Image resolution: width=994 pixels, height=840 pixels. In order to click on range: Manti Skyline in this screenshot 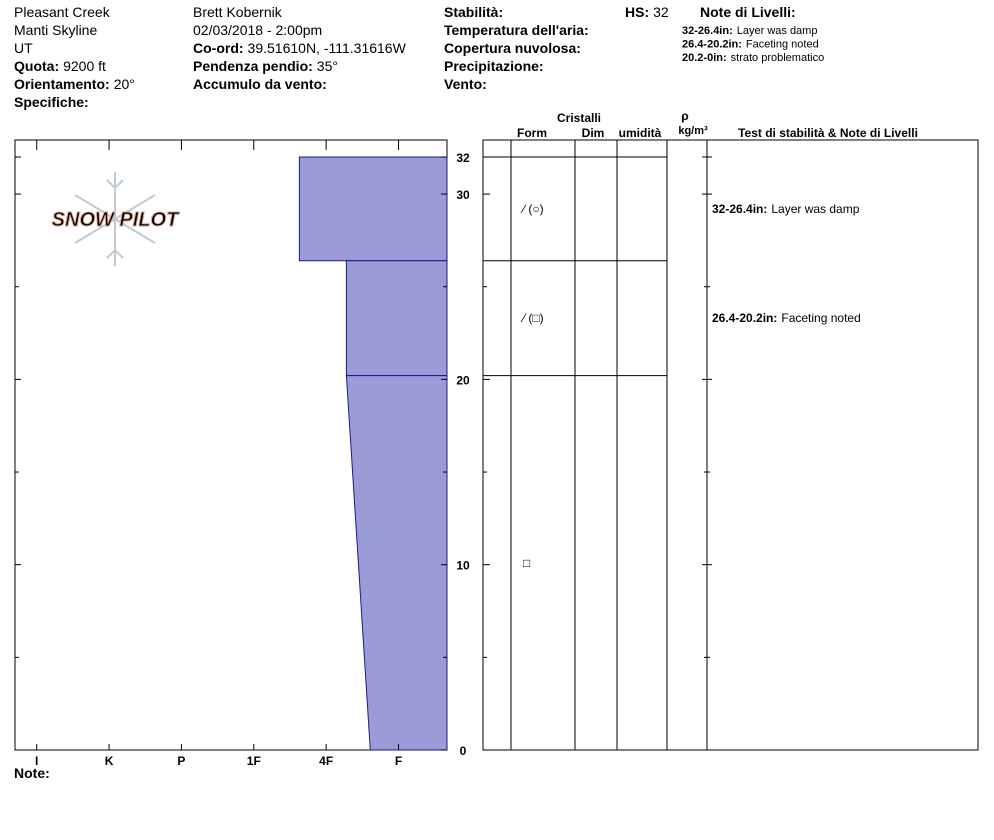, I will do `click(55, 30)`.